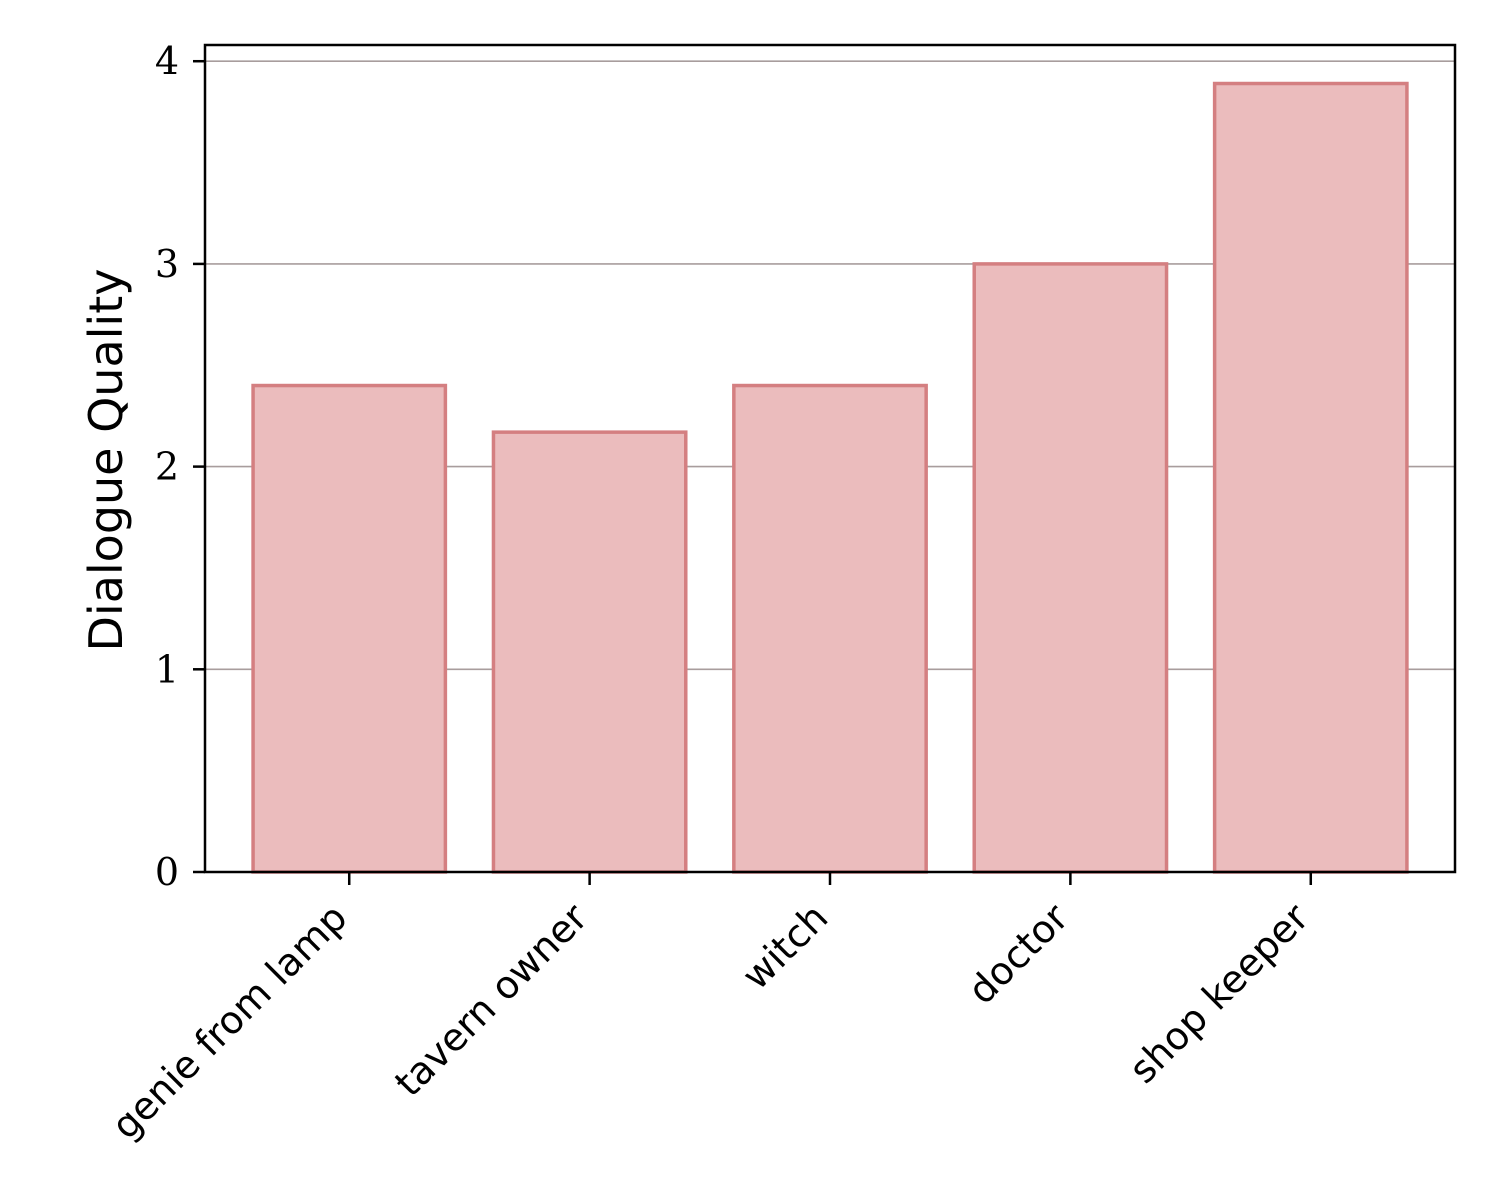 The image size is (1500, 1200). I want to click on x-tick-label: witch, so click(784, 946).